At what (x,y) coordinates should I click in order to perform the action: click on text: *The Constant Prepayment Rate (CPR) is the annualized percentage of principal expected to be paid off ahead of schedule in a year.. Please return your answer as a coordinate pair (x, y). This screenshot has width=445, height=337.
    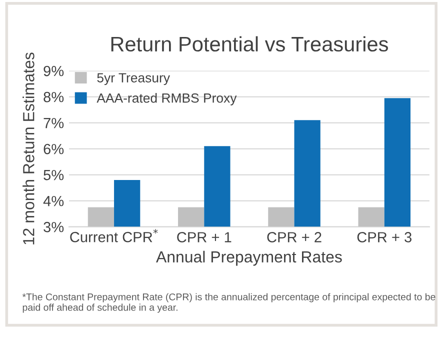
    Looking at the image, I should click on (229, 303).